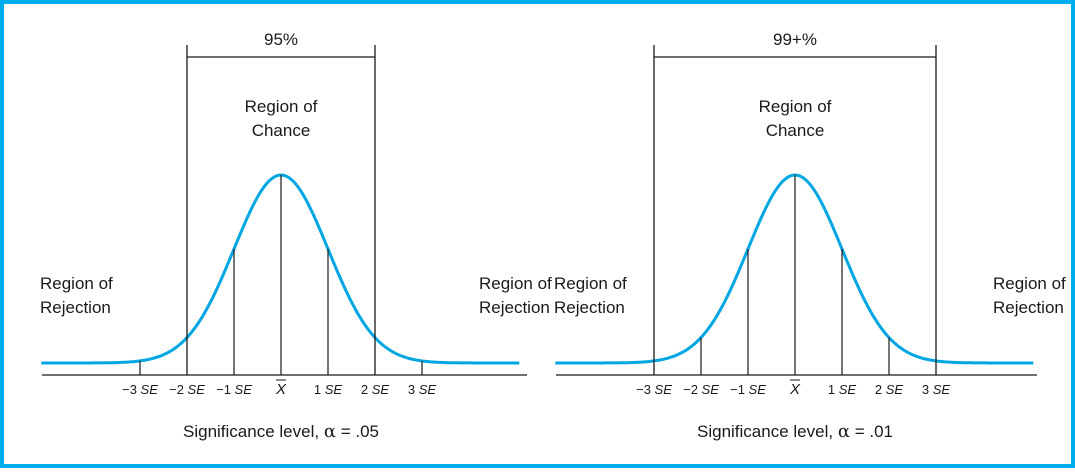  Describe the element at coordinates (795, 431) in the screenshot. I see `significance-caption: Significance level, α = .01` at that location.